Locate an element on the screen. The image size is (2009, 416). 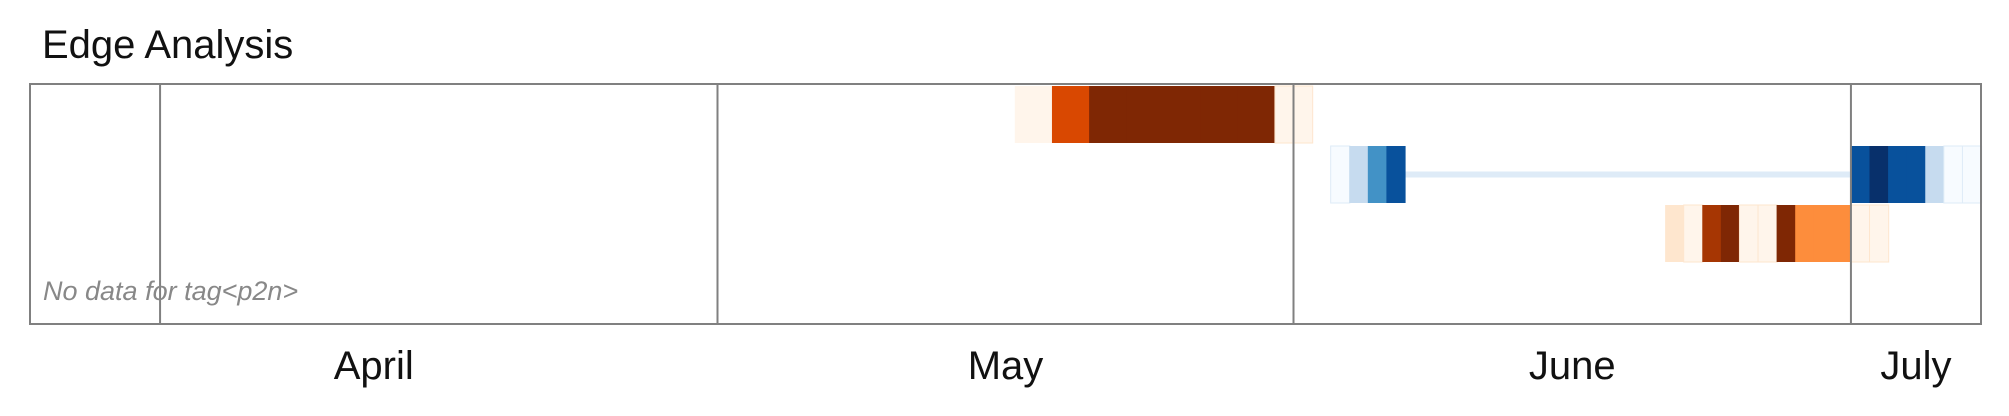
no-data-note: No data for tag<p2n> is located at coordinates (170, 291).